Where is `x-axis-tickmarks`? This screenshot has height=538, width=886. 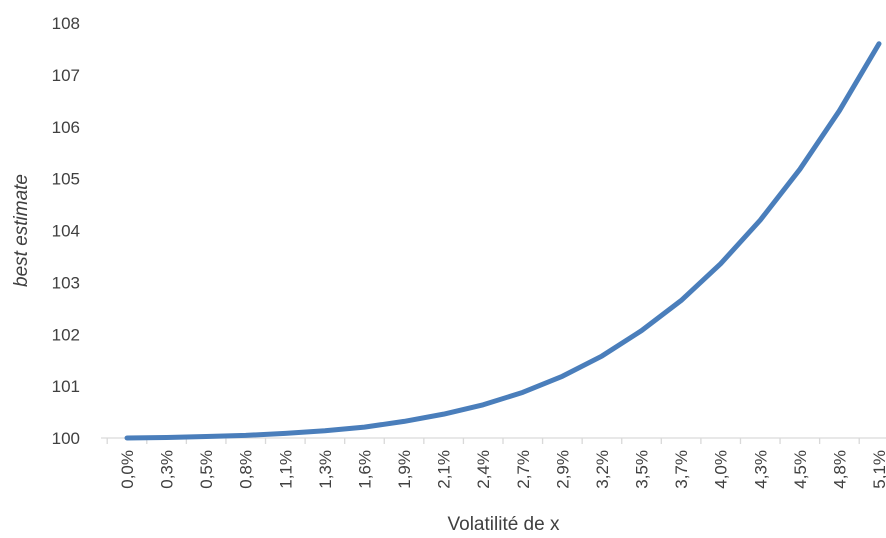
x-axis-tickmarks is located at coordinates (483, 441).